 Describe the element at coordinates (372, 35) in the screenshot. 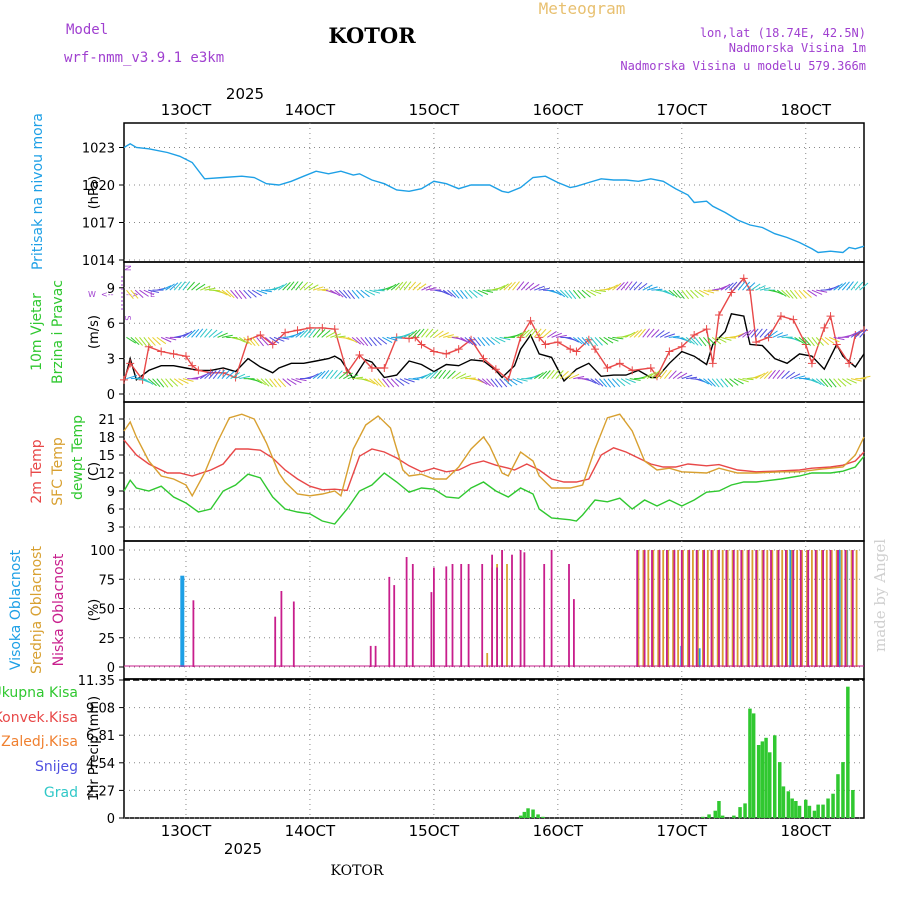

I see `station-title: KOTOR` at that location.